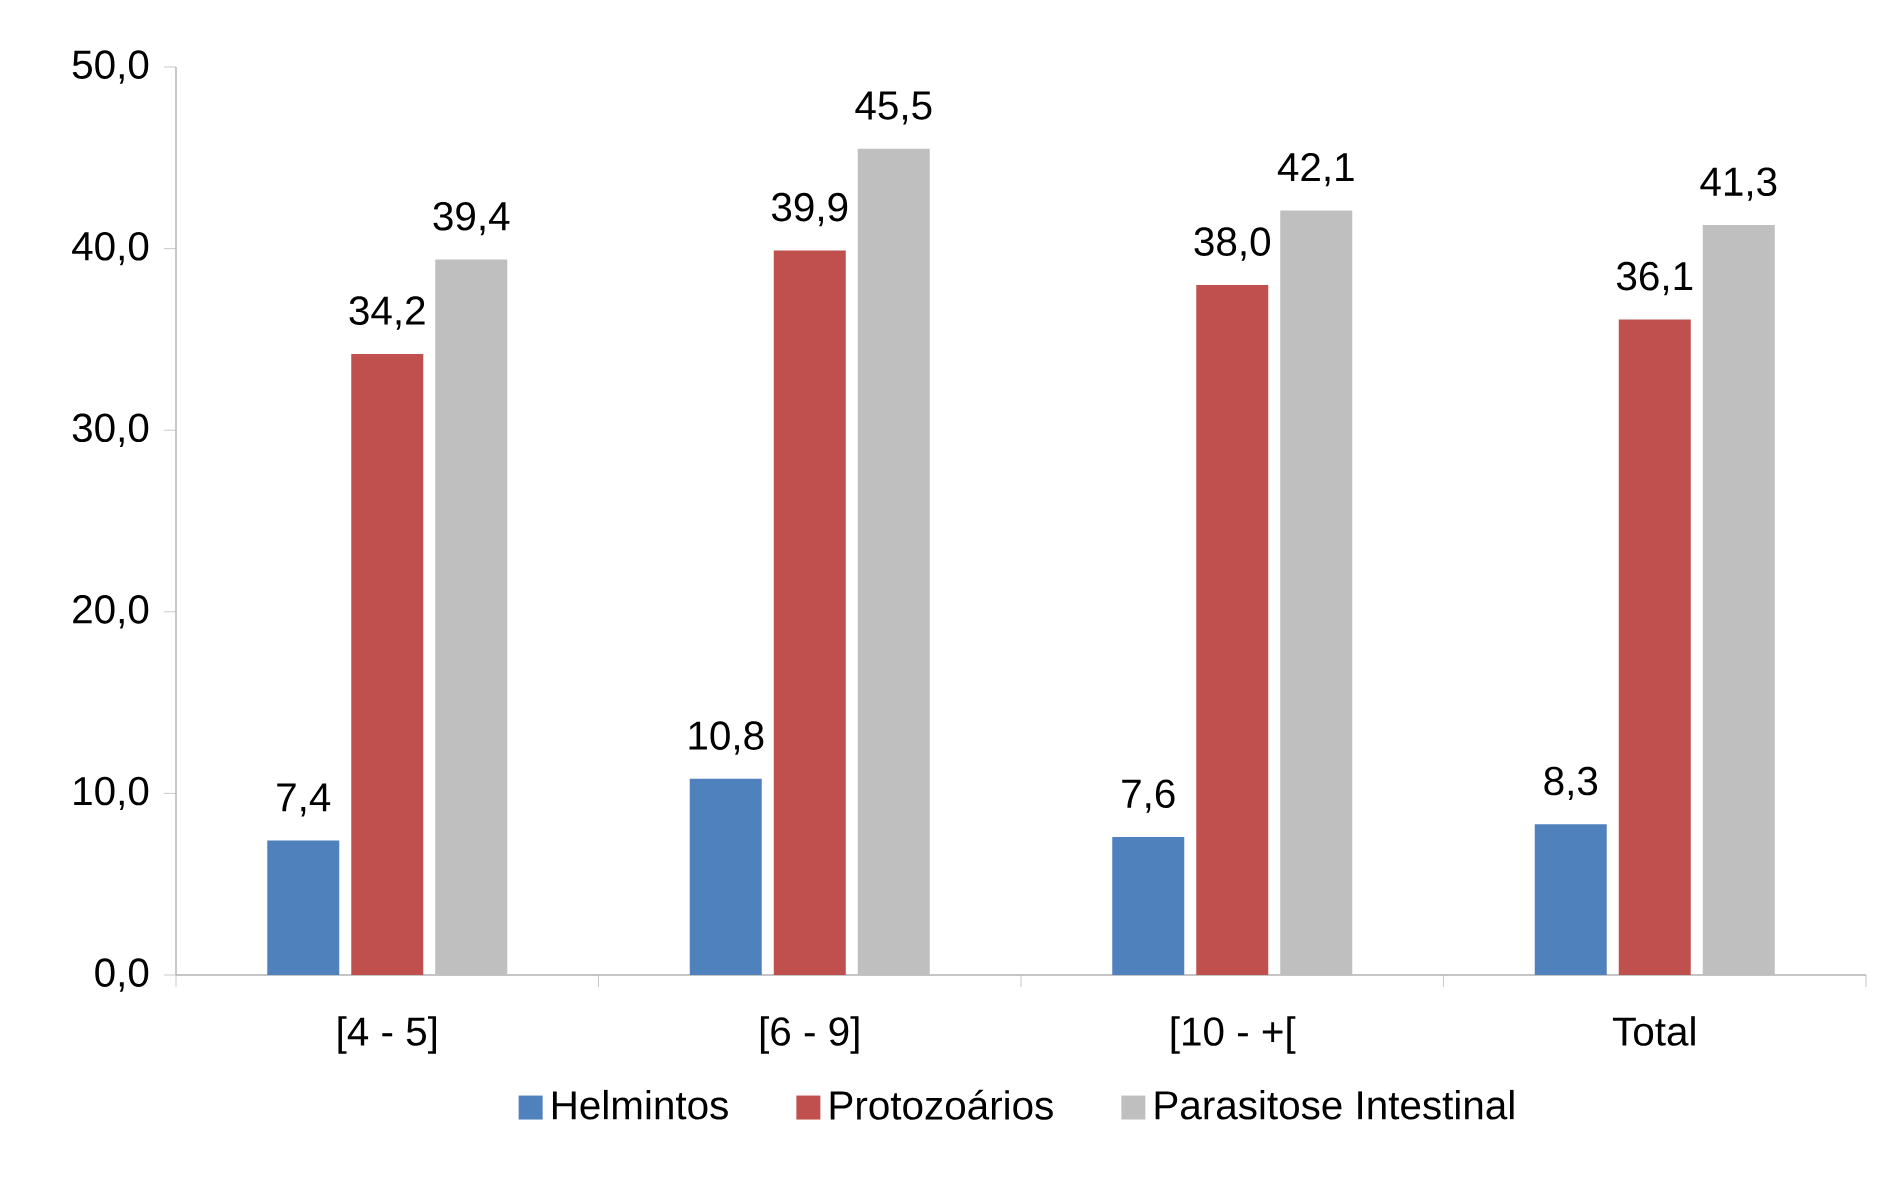 The image size is (1900, 1195). I want to click on data-label: 42,1, so click(1315, 169).